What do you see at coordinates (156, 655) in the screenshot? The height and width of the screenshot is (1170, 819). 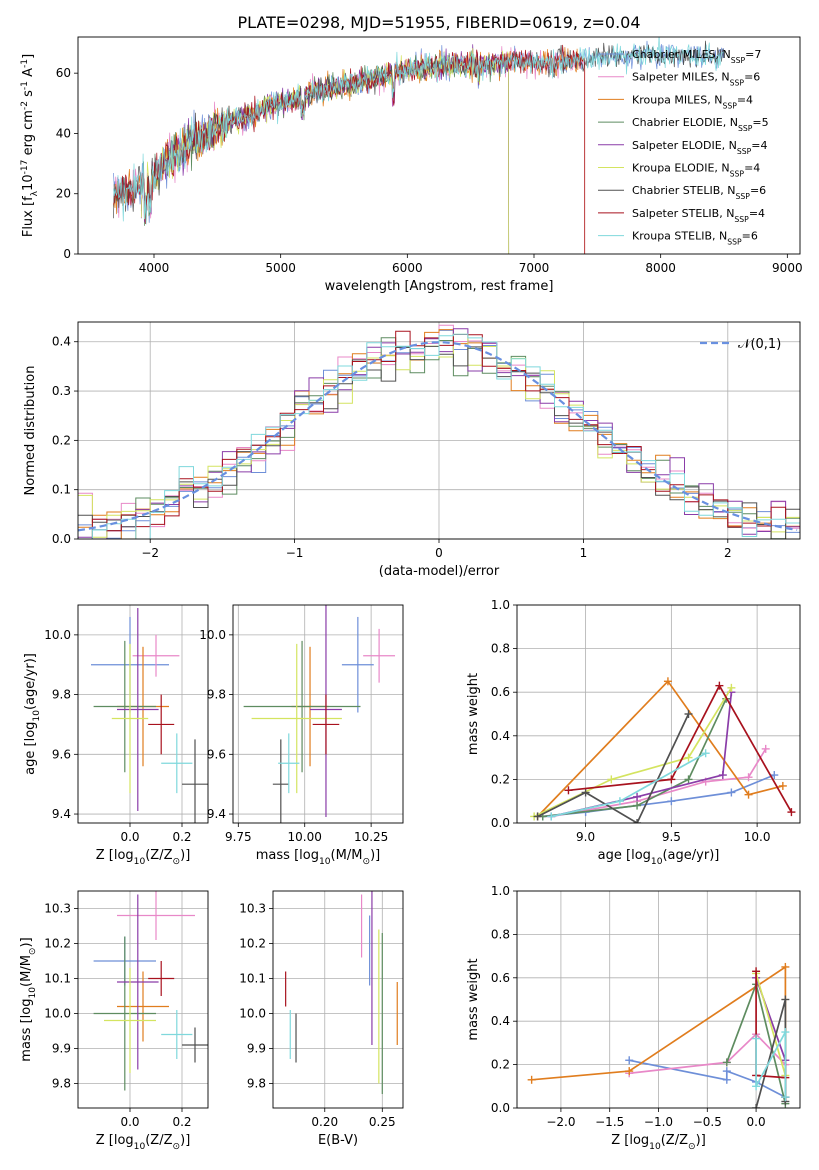 I see `errorbar-salpeter_miles` at bounding box center [156, 655].